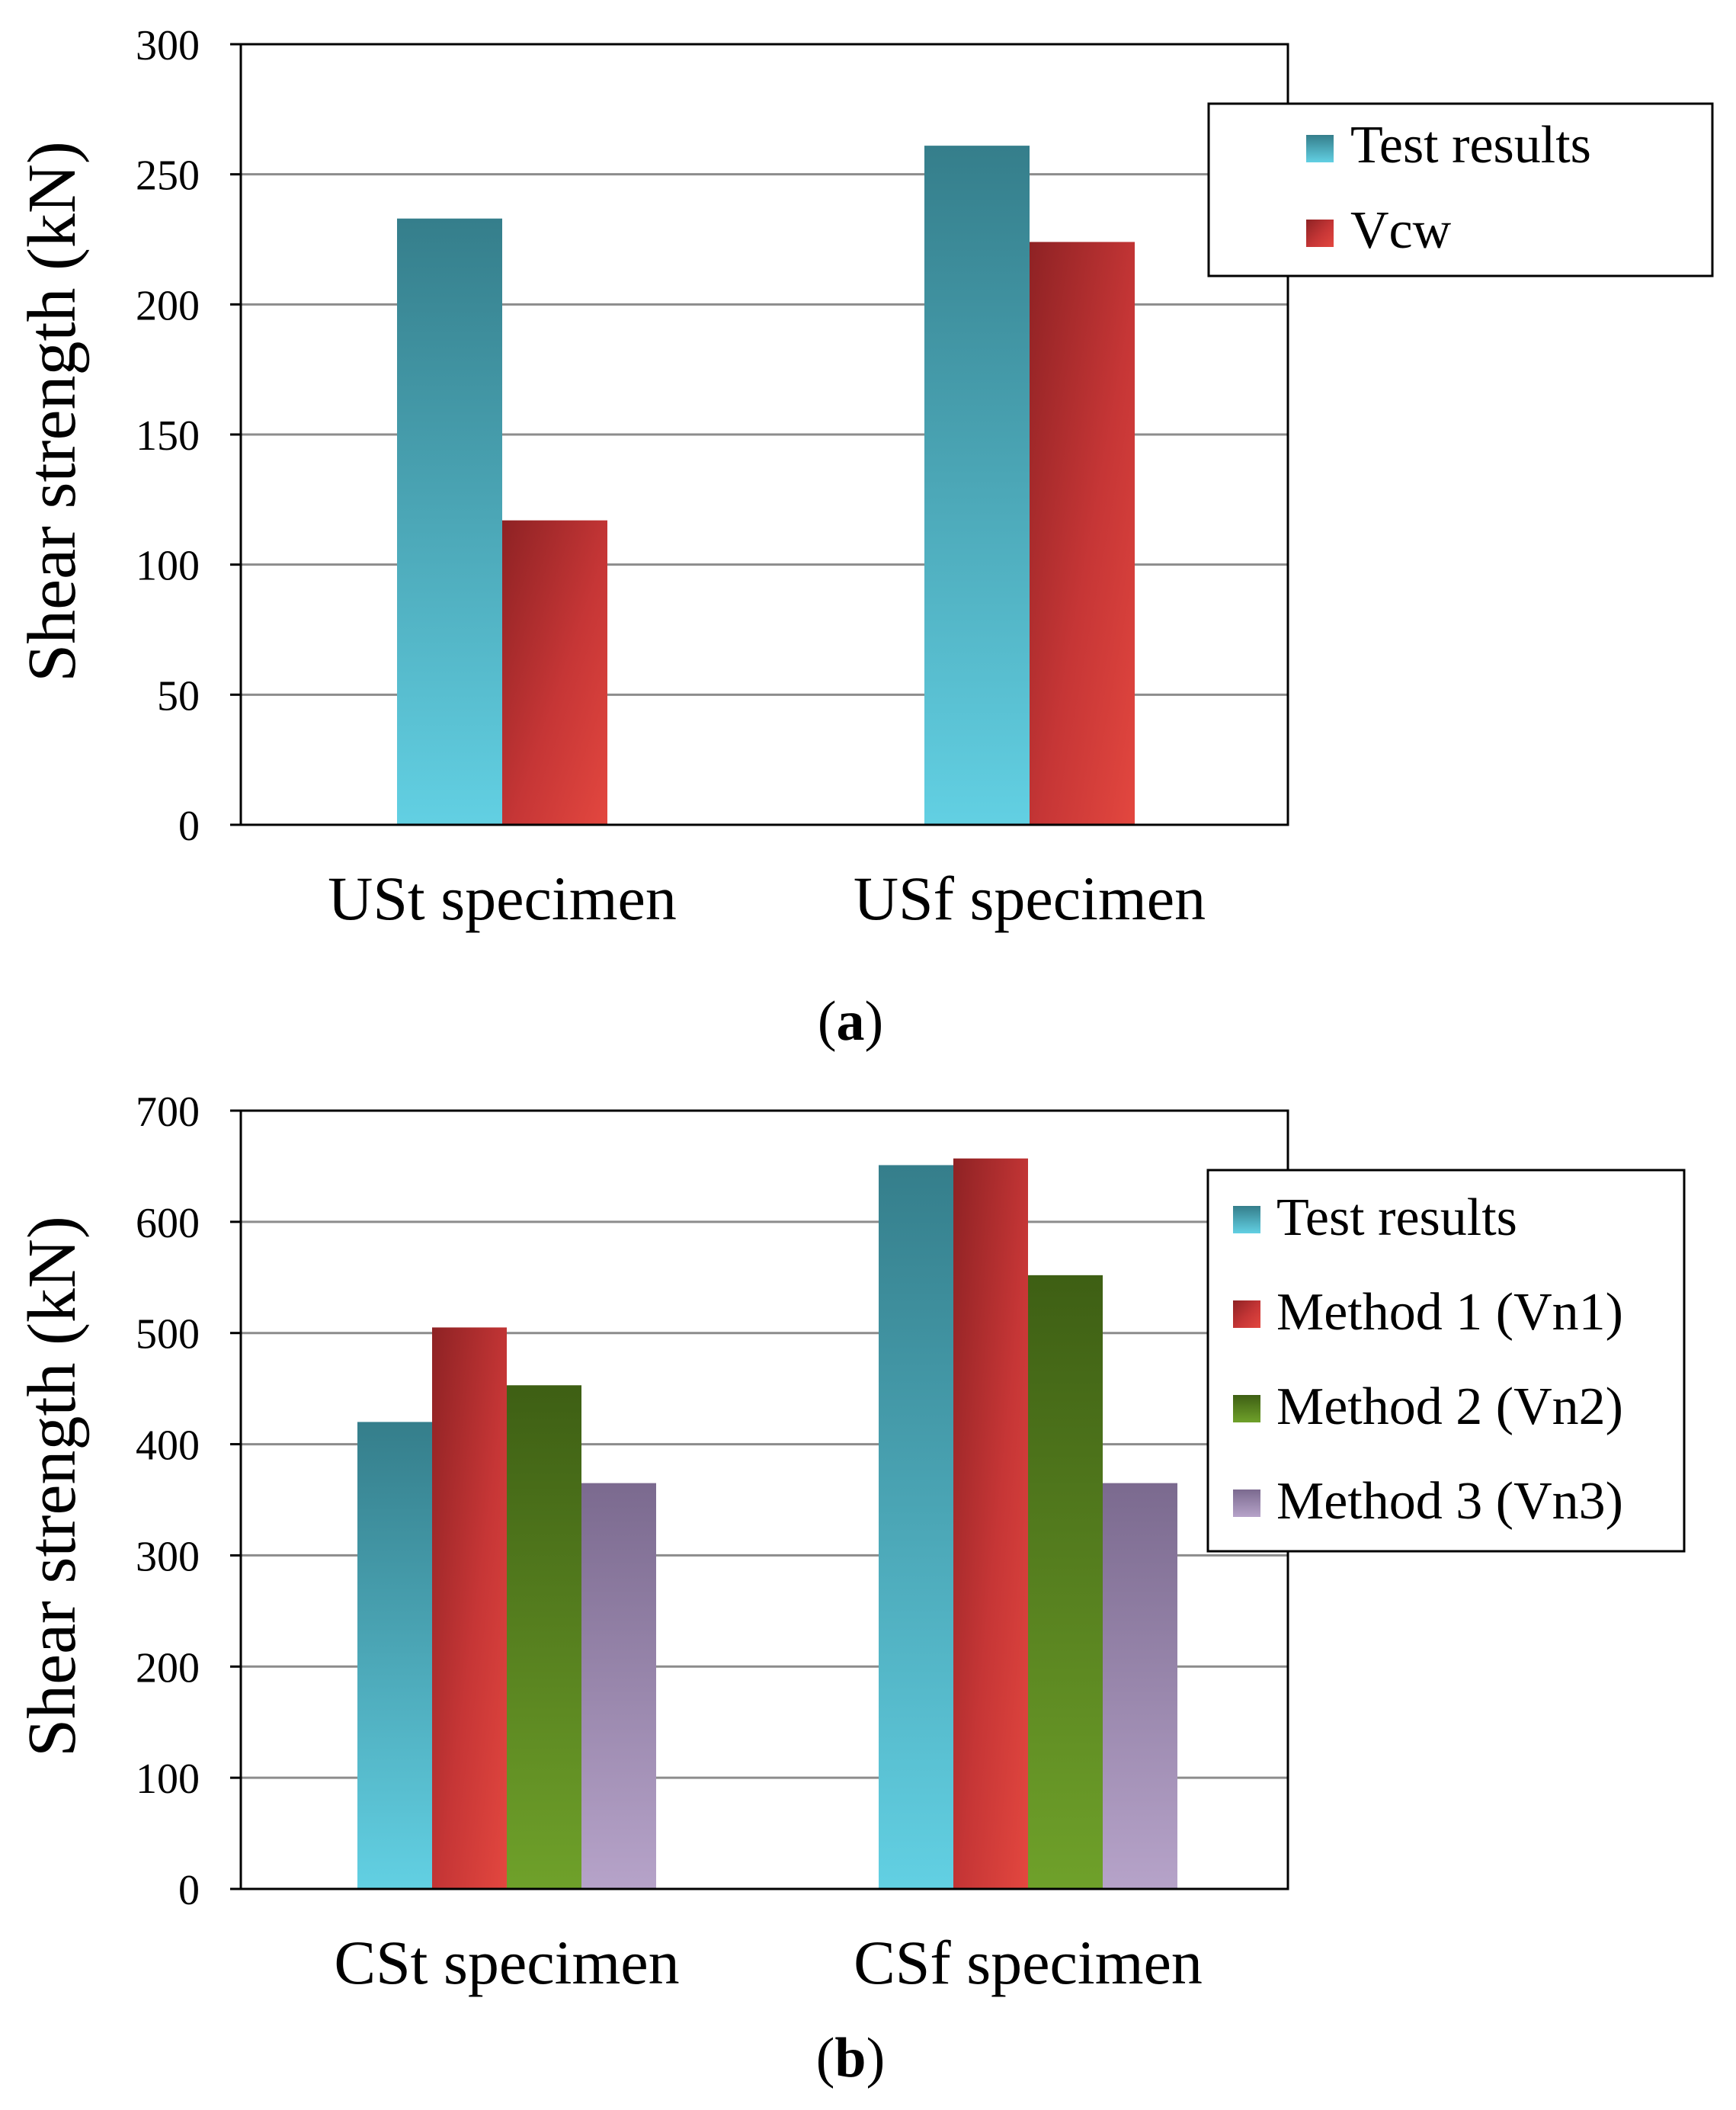  What do you see at coordinates (168, 45) in the screenshot?
I see `chart-a-ytick-label: 300` at bounding box center [168, 45].